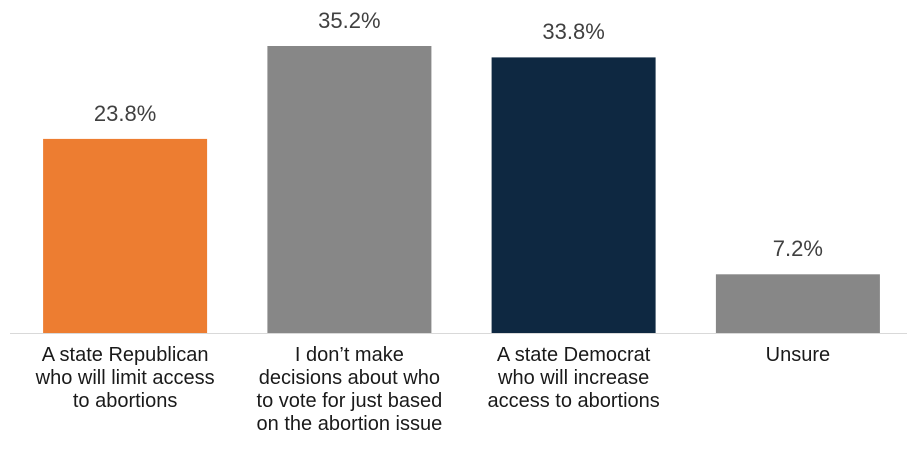  Describe the element at coordinates (573, 32) in the screenshot. I see `value-label-2: 33.8%` at that location.